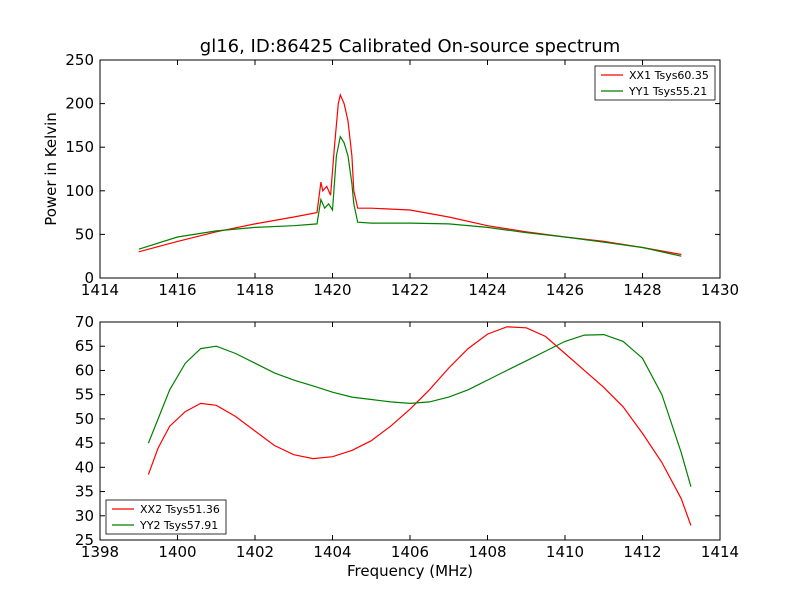  Describe the element at coordinates (487, 552) in the screenshot. I see `x-tick-label: 1408` at that location.